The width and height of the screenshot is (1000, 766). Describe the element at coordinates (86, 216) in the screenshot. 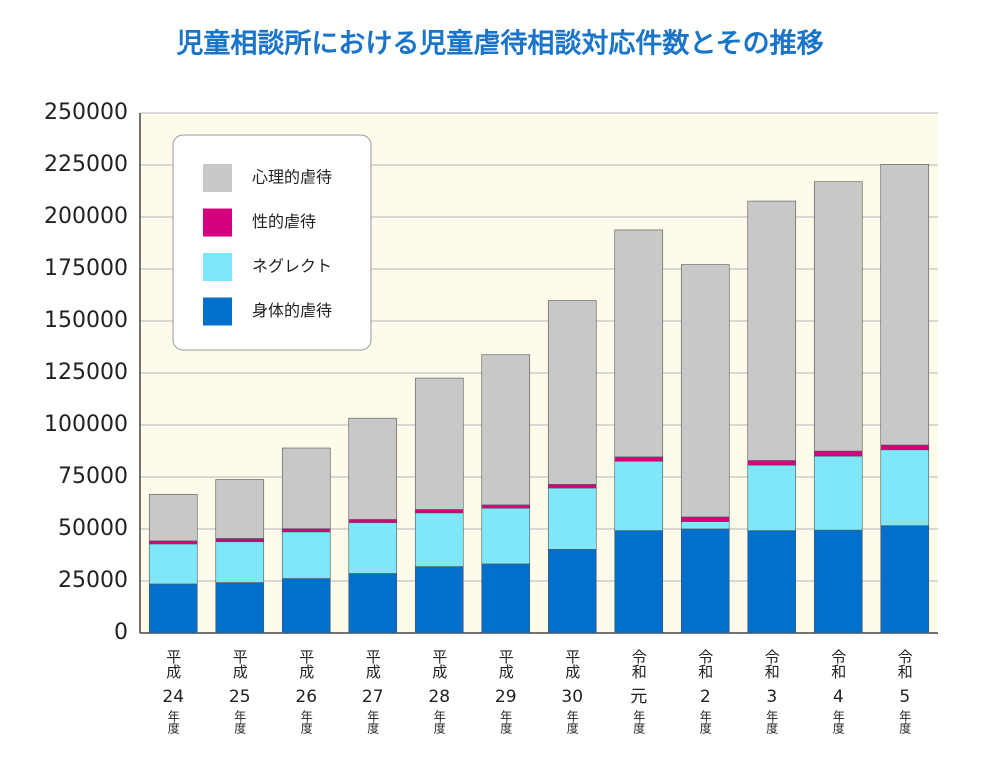

I see `y-tick-label: 200000` at that location.